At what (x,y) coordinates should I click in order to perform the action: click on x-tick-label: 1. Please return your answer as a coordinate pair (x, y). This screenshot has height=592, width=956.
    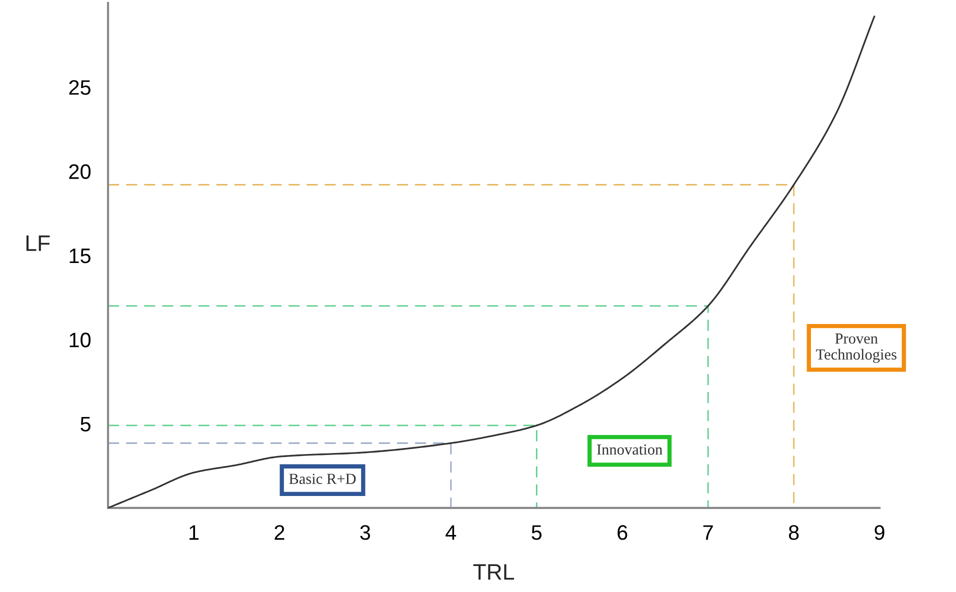
    Looking at the image, I should click on (194, 532).